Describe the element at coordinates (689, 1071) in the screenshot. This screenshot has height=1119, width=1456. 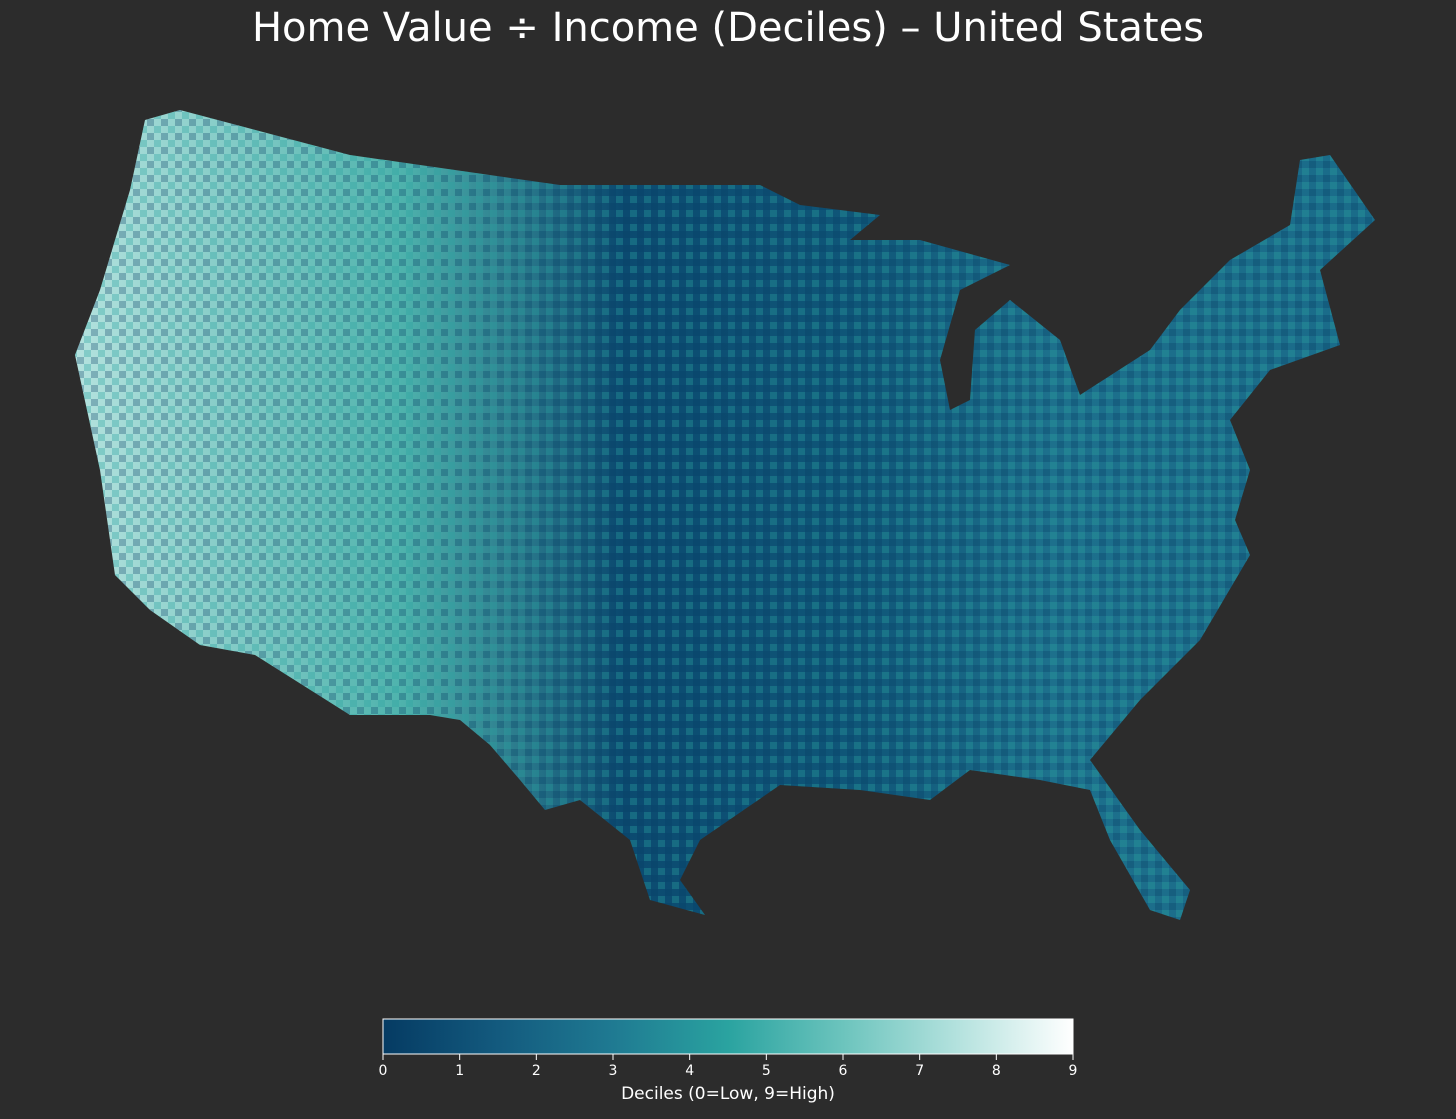
I see `colorbar-tick-label: 4` at that location.